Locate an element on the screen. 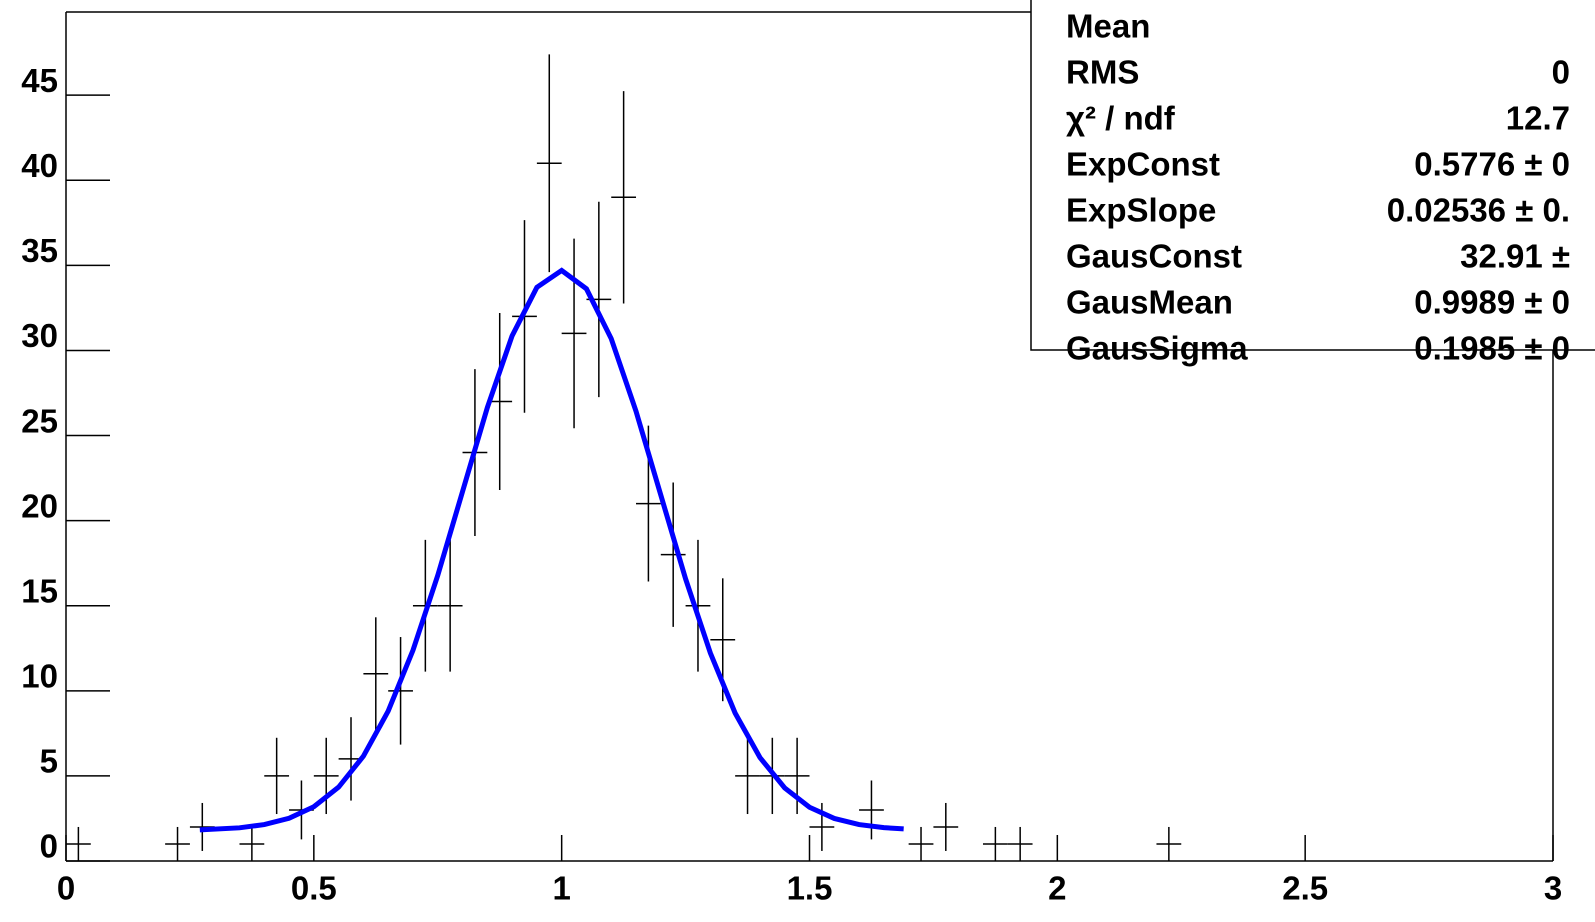 The image size is (1595, 922). stat-value: 12.7 is located at coordinates (1538, 118).